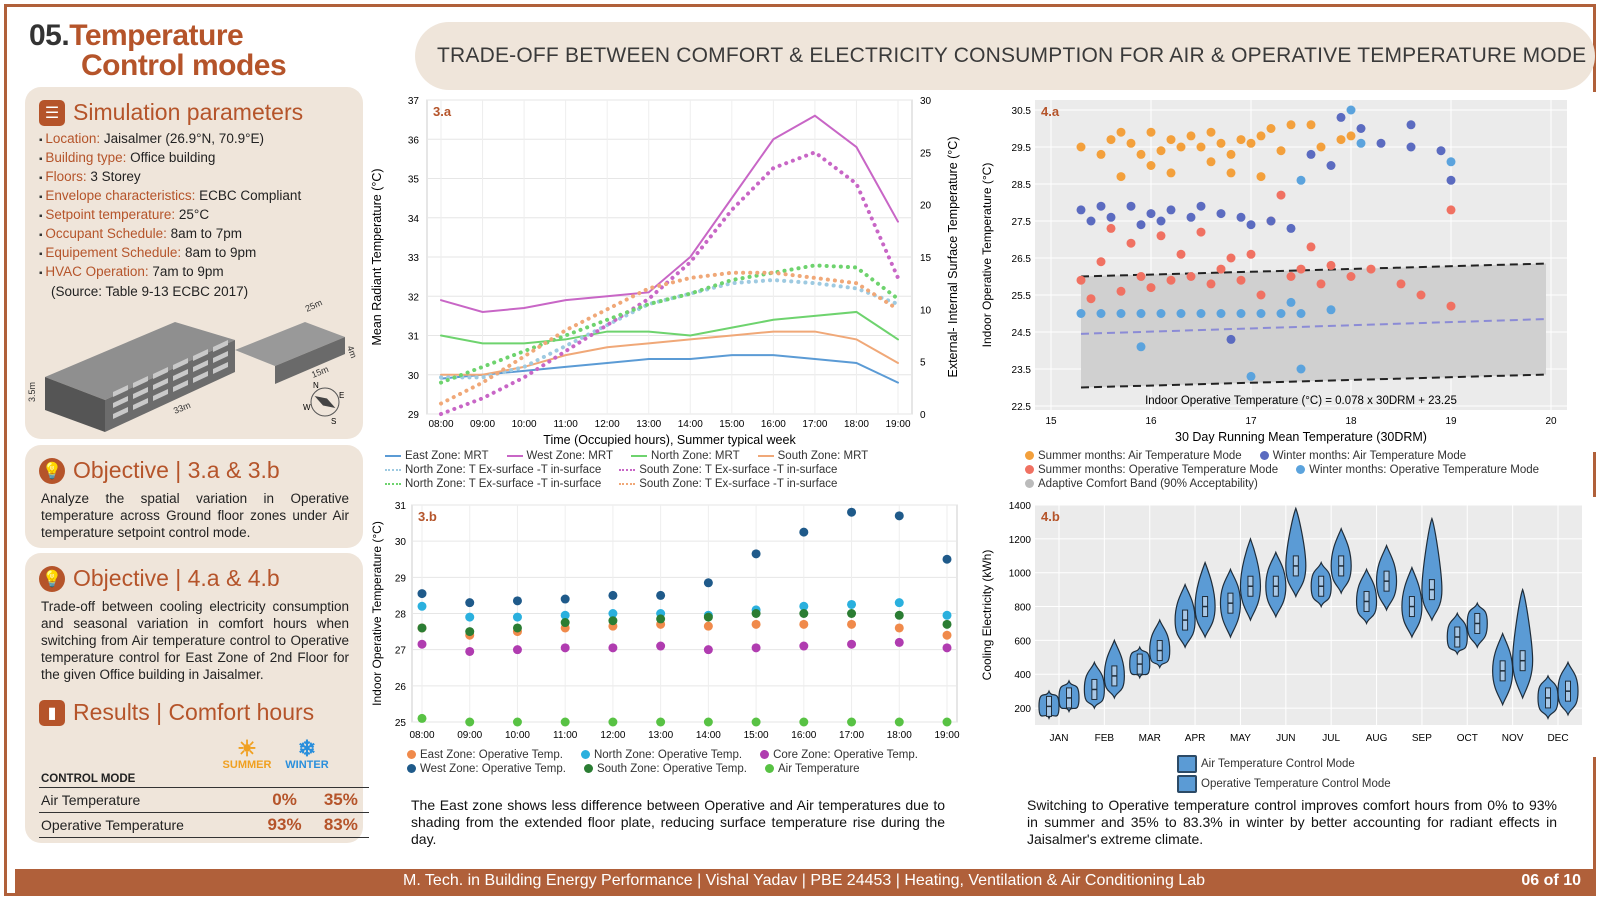 The height and width of the screenshot is (900, 1600). I want to click on sim-item-key: HVAC Operation:, so click(99, 271).